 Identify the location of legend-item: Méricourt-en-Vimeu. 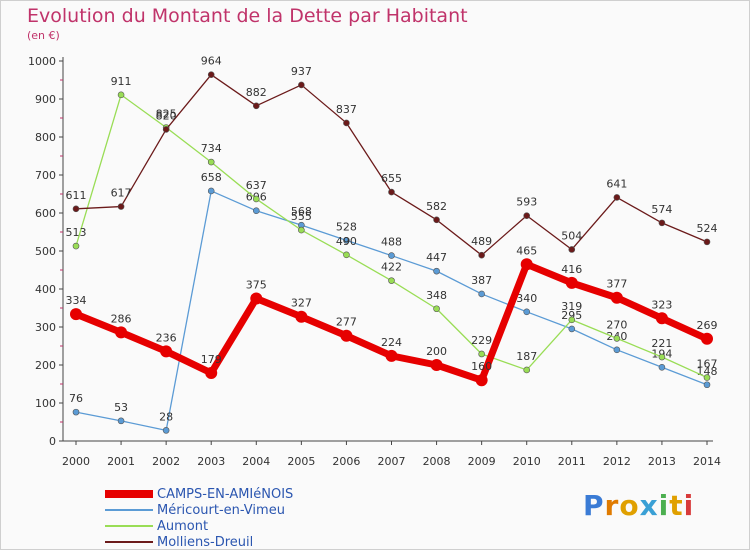
(199, 510).